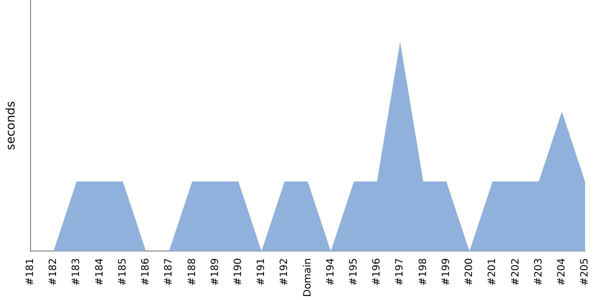  I want to click on x-tick-label: #199, so click(446, 272).